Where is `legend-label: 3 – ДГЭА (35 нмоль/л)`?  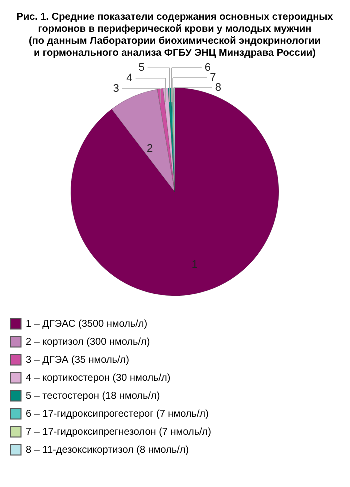 legend-label: 3 – ДГЭА (35 нмоль/л) is located at coordinates (78, 360).